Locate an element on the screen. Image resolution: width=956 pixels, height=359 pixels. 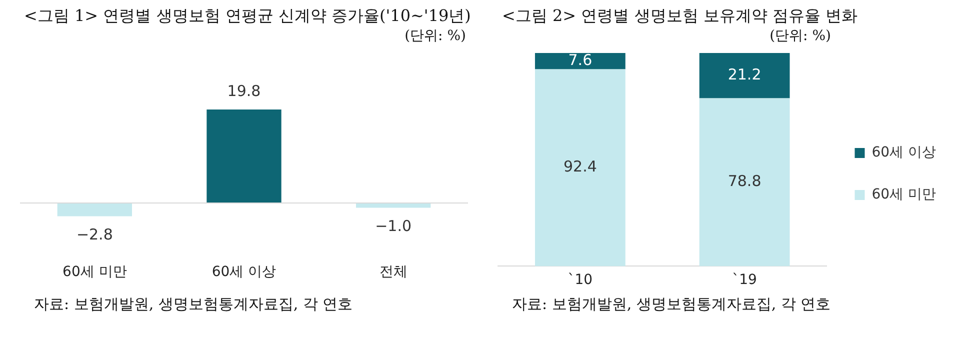
data-label: 7.6 is located at coordinates (580, 59).